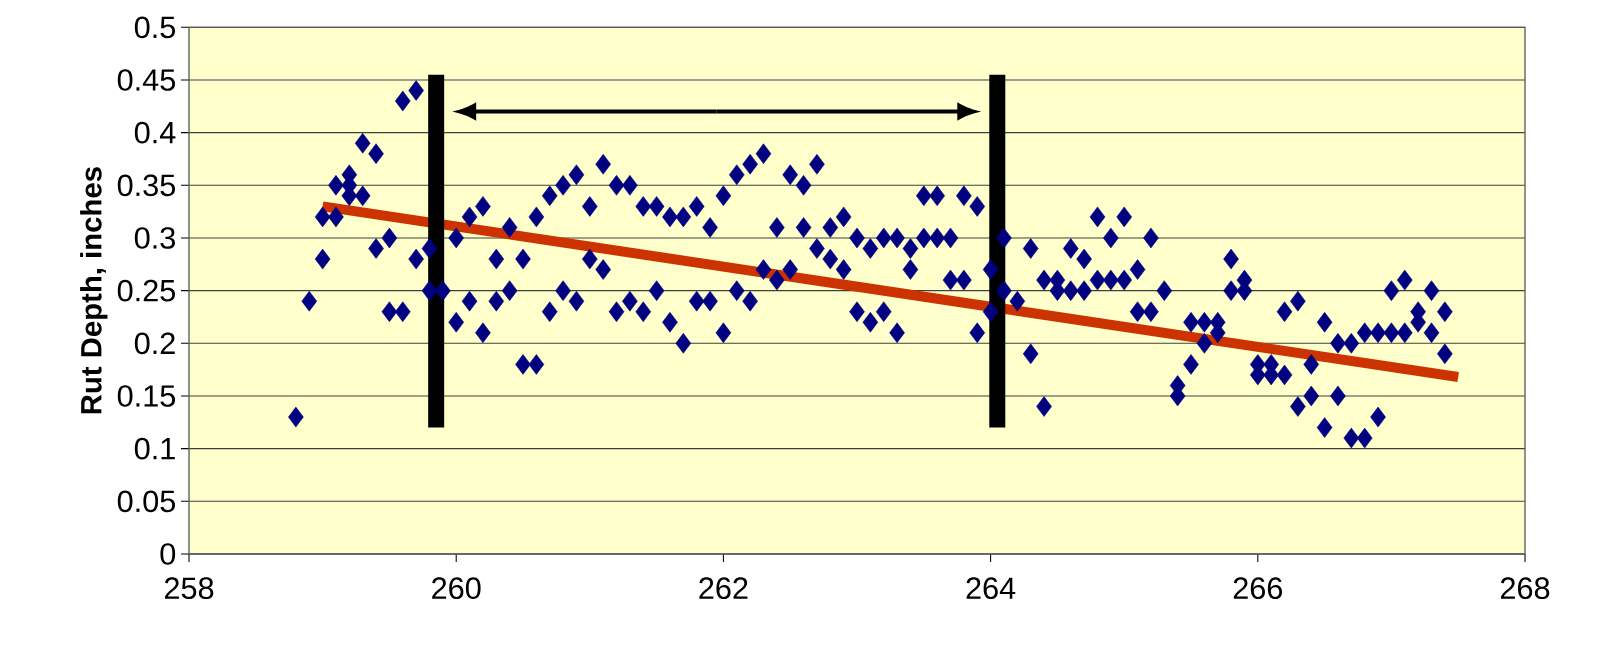 The image size is (1603, 648). I want to click on y-tick-label: 0.15, so click(146, 396).